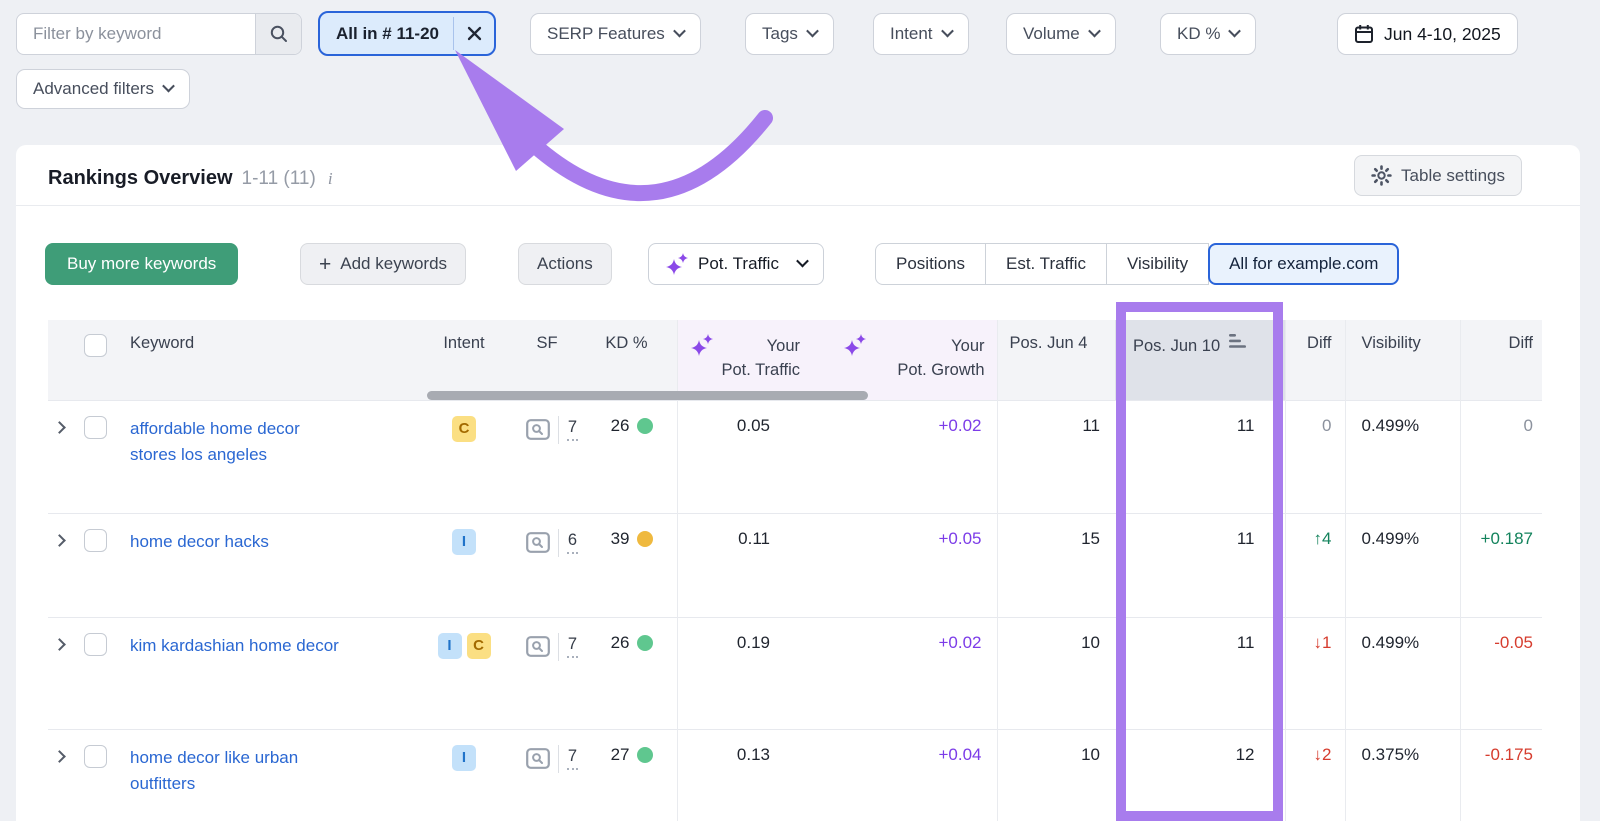 This screenshot has height=821, width=1600. Describe the element at coordinates (647, 395) in the screenshot. I see `horizontal-scrollbar` at that location.